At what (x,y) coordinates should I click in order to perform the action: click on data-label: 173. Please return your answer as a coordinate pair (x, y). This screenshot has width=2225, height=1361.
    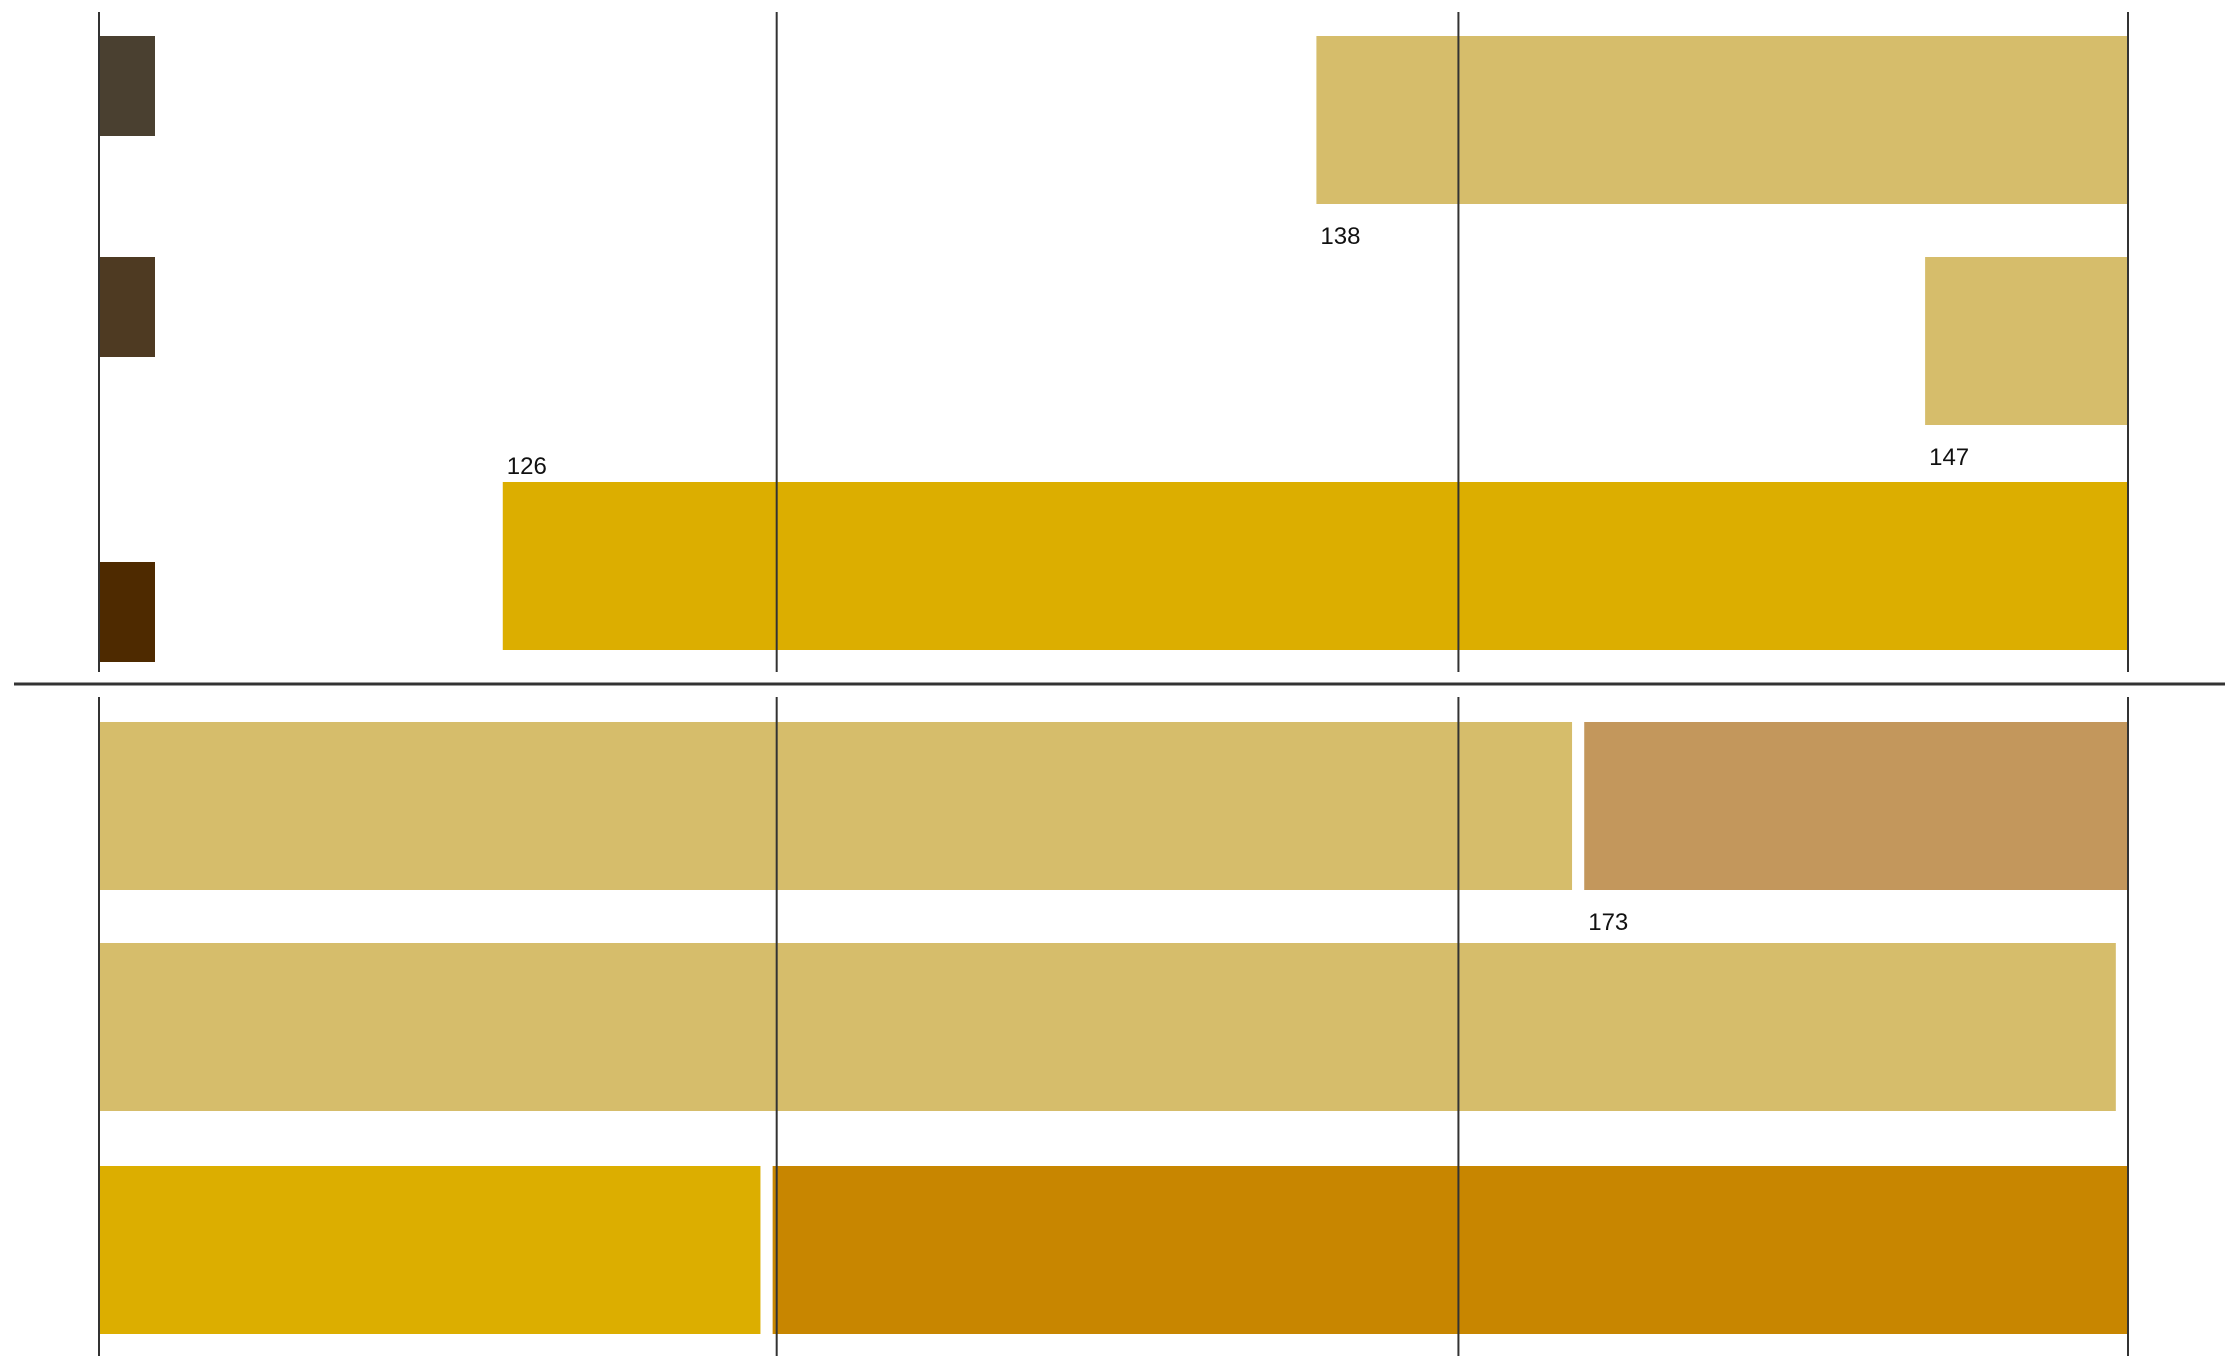
    Looking at the image, I should click on (1608, 922).